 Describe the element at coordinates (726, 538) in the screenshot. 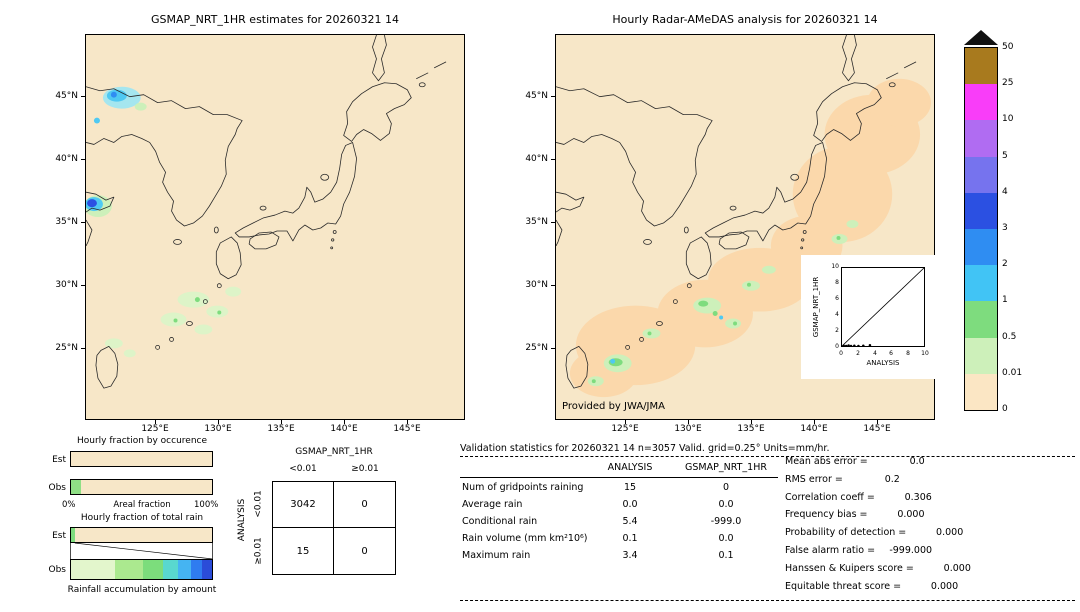

I see `gsmap-value: 0.0` at that location.